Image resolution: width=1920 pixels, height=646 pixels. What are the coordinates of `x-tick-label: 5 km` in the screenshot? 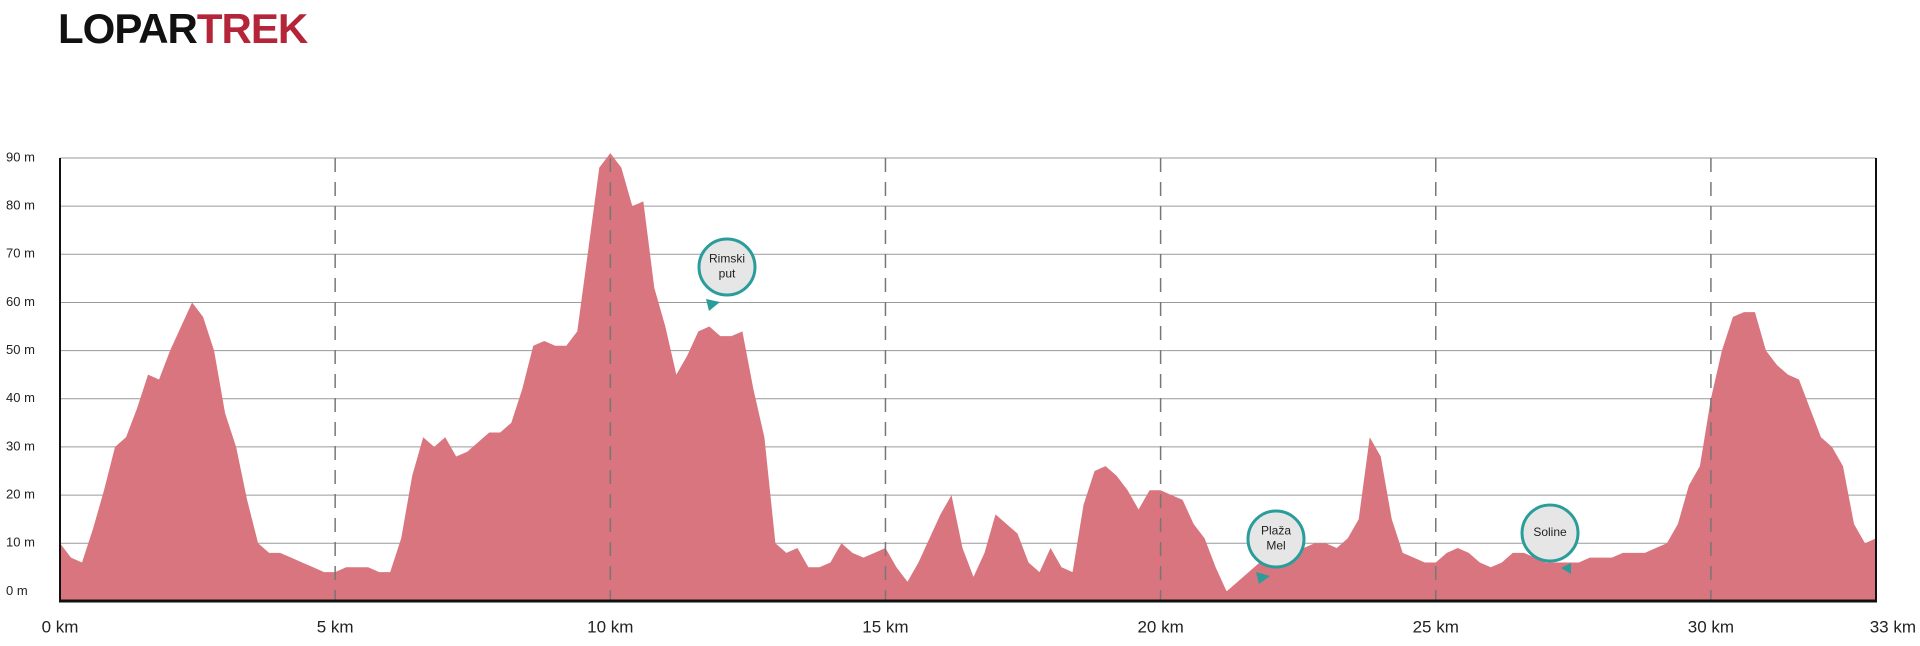 It's located at (335, 626).